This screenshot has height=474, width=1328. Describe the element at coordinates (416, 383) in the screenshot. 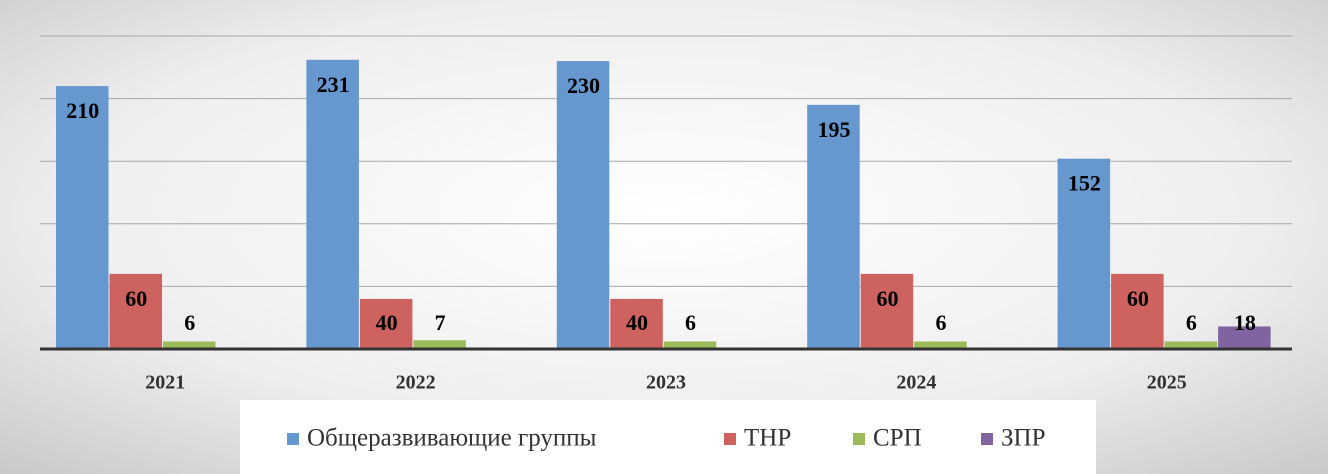

I see `x-tick-label: 2022` at that location.